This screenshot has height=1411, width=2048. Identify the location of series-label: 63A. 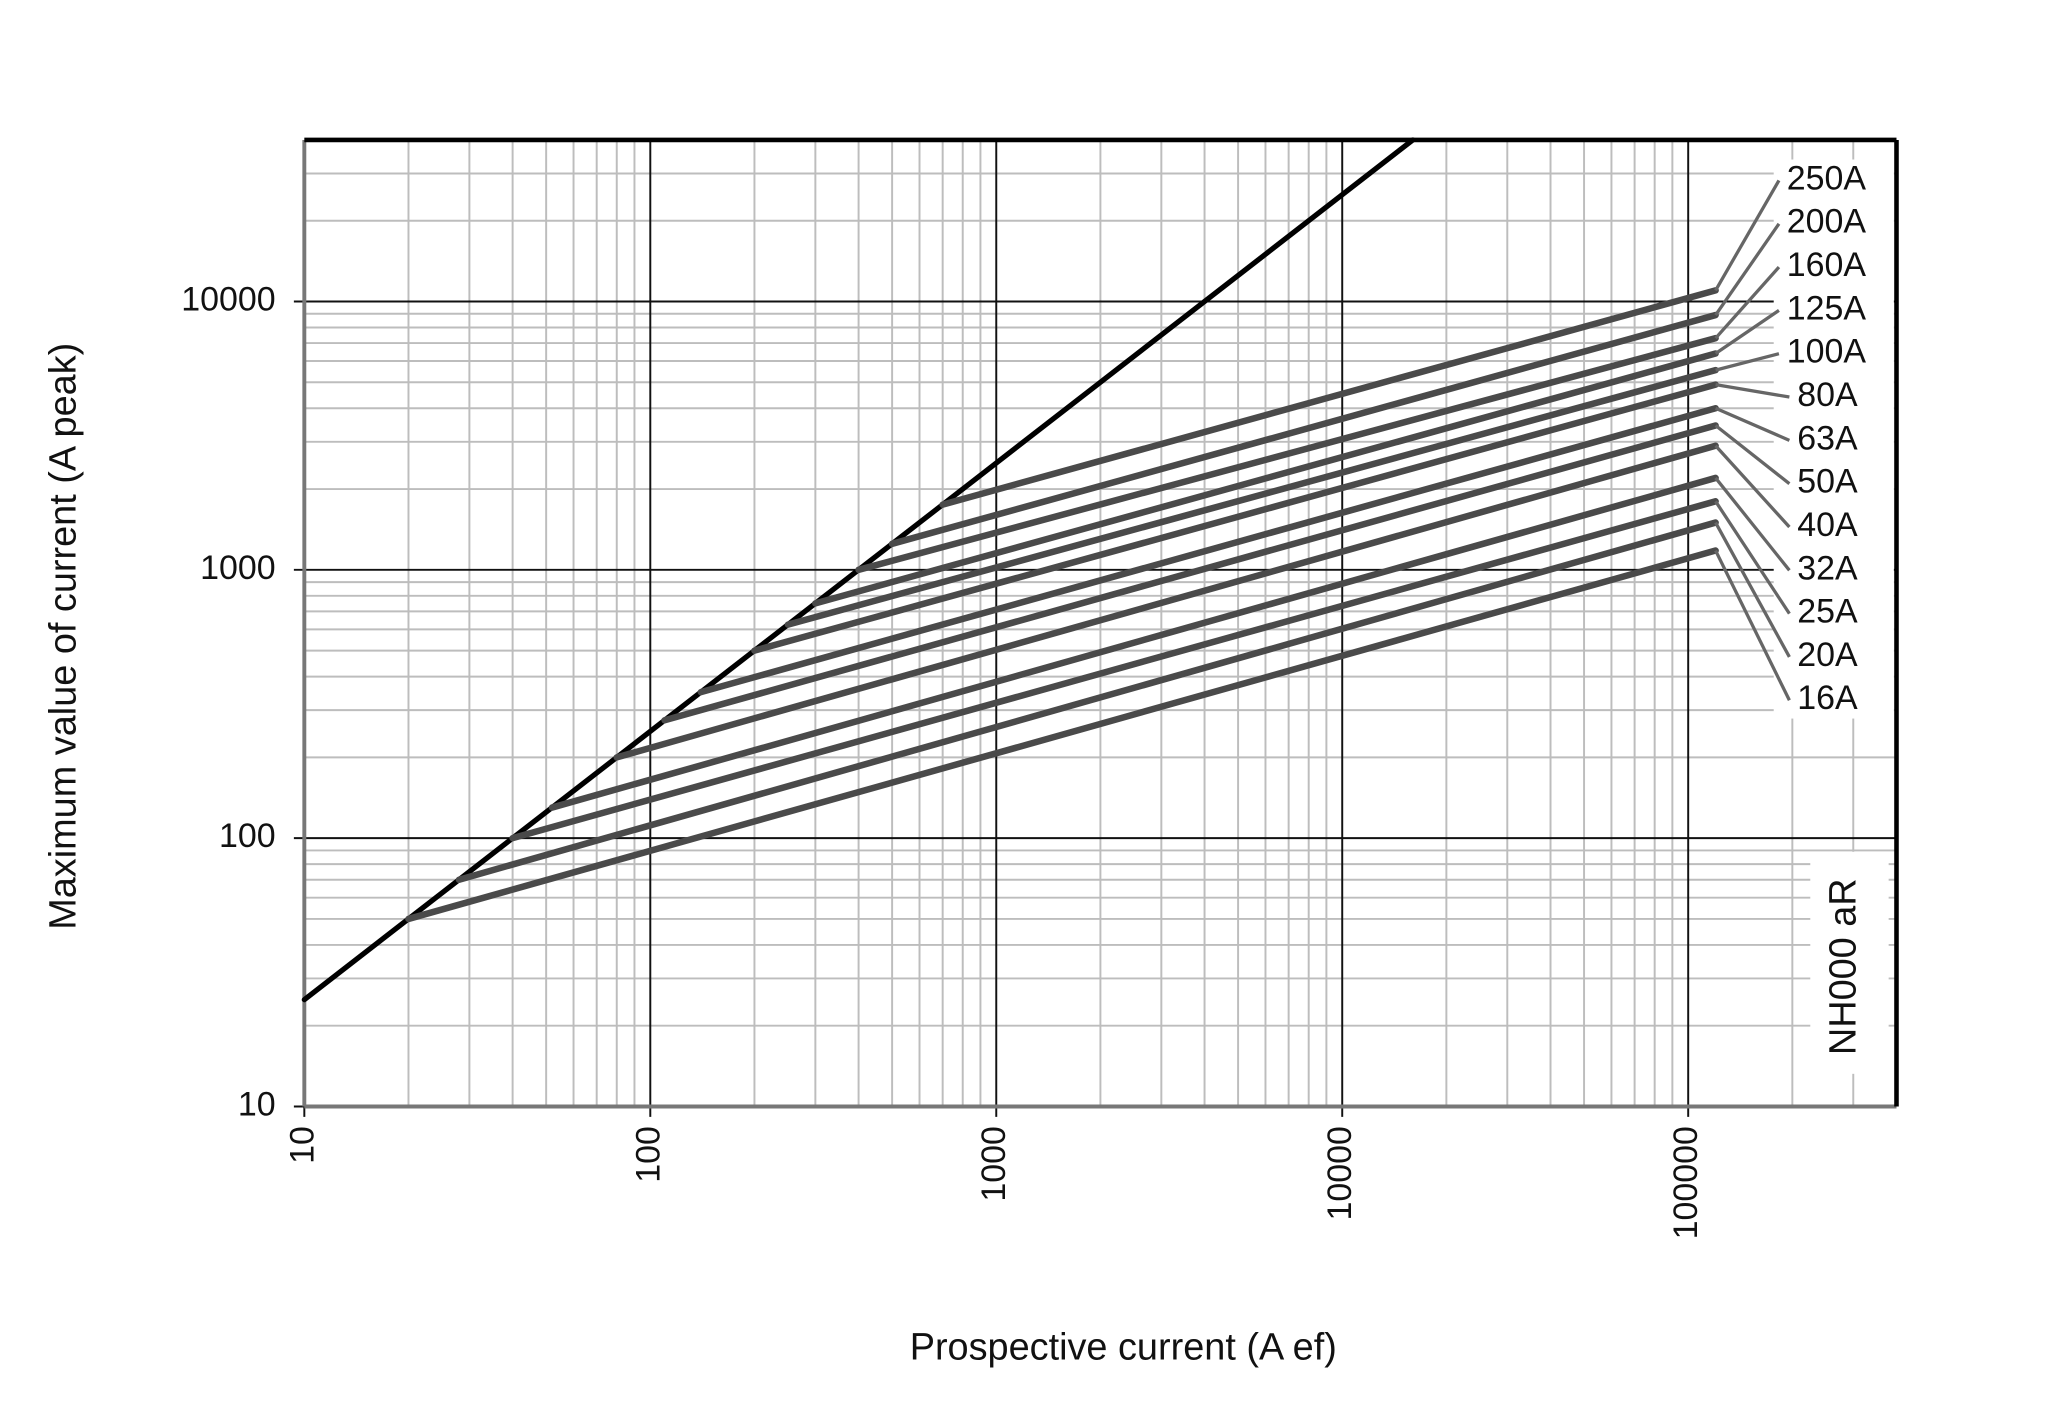
(1827, 438).